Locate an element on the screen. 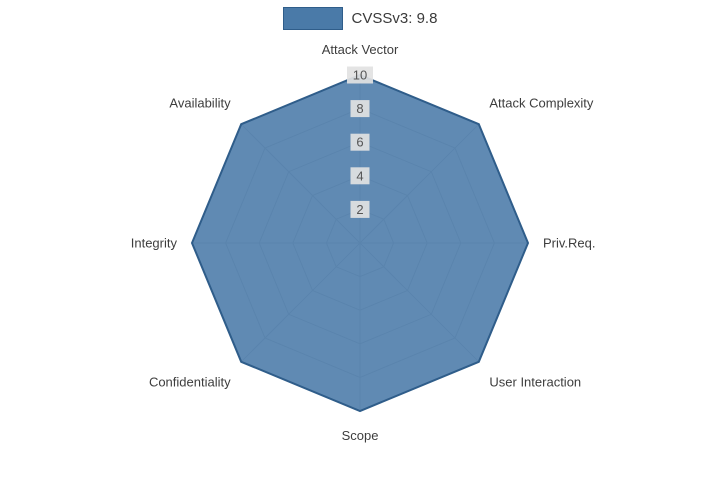 The height and width of the screenshot is (504, 720). tick-label-2: 2 is located at coordinates (359, 209).